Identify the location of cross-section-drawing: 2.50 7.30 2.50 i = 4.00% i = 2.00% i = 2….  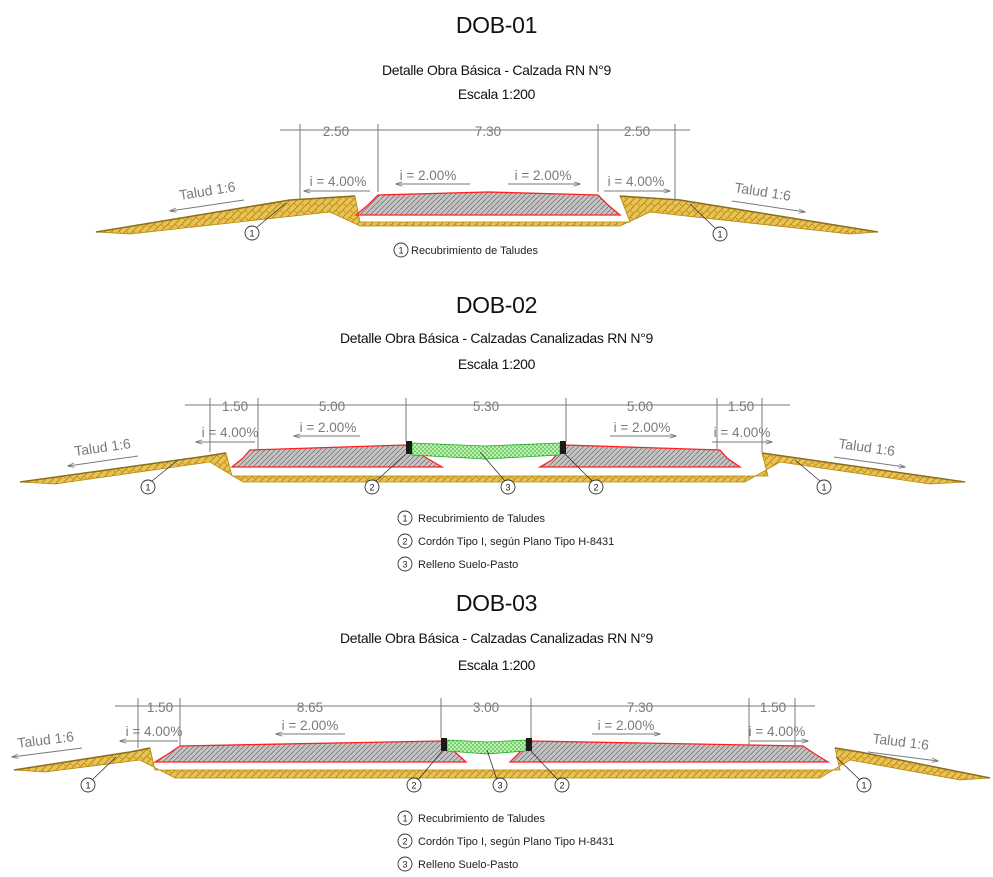
(487, 191).